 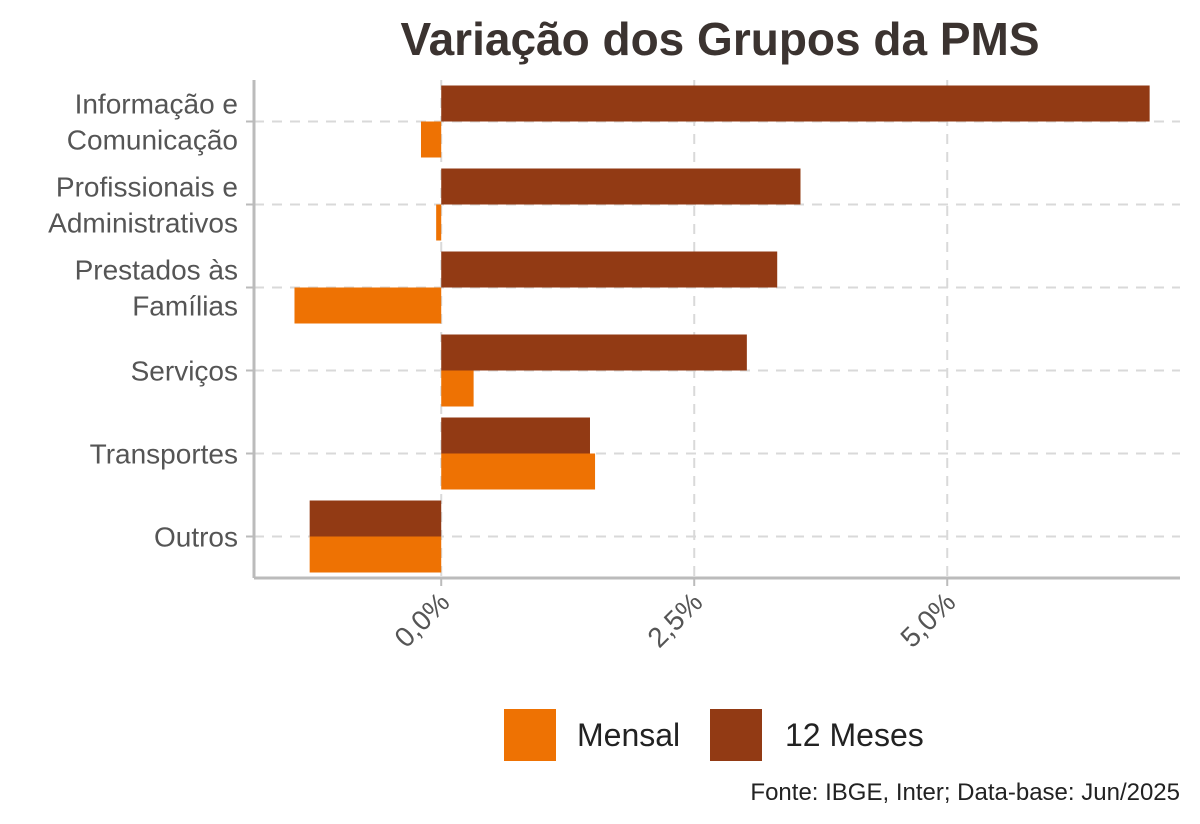 I want to click on category-label: Outros, so click(x=196, y=537).